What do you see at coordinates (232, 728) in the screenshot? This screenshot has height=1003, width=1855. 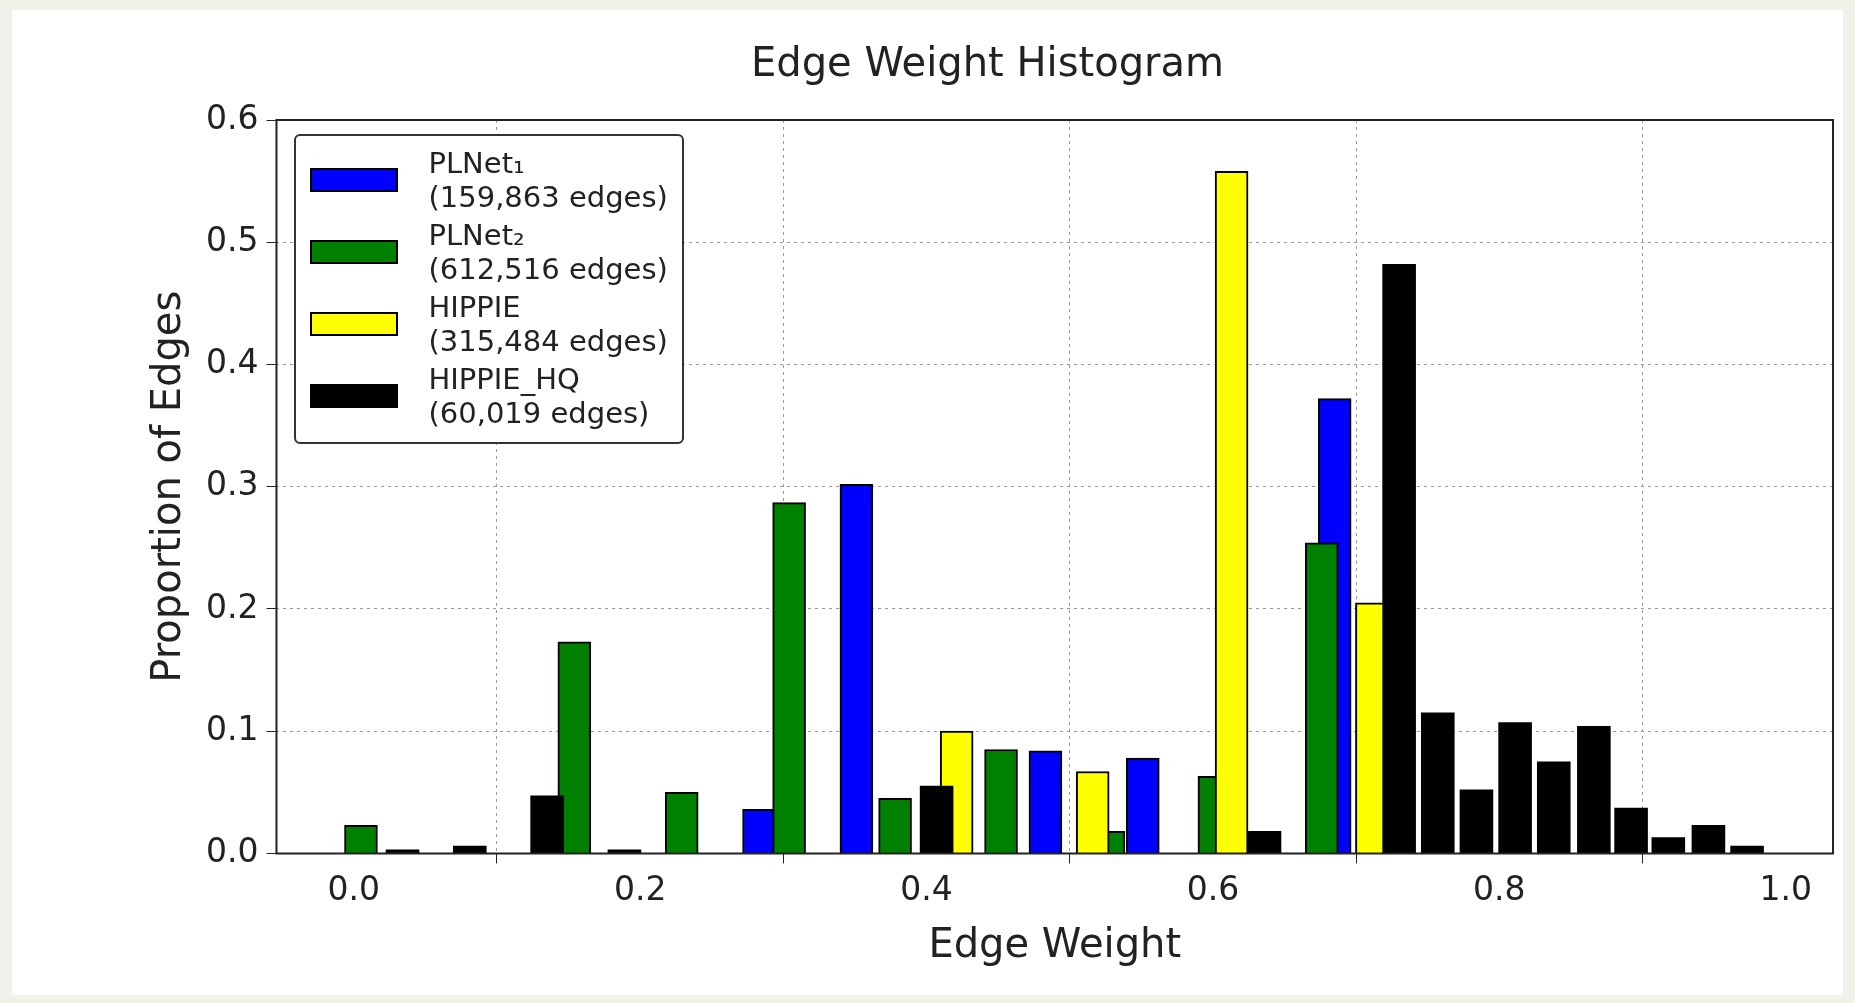 I see `y-tick-label: 0.1` at bounding box center [232, 728].